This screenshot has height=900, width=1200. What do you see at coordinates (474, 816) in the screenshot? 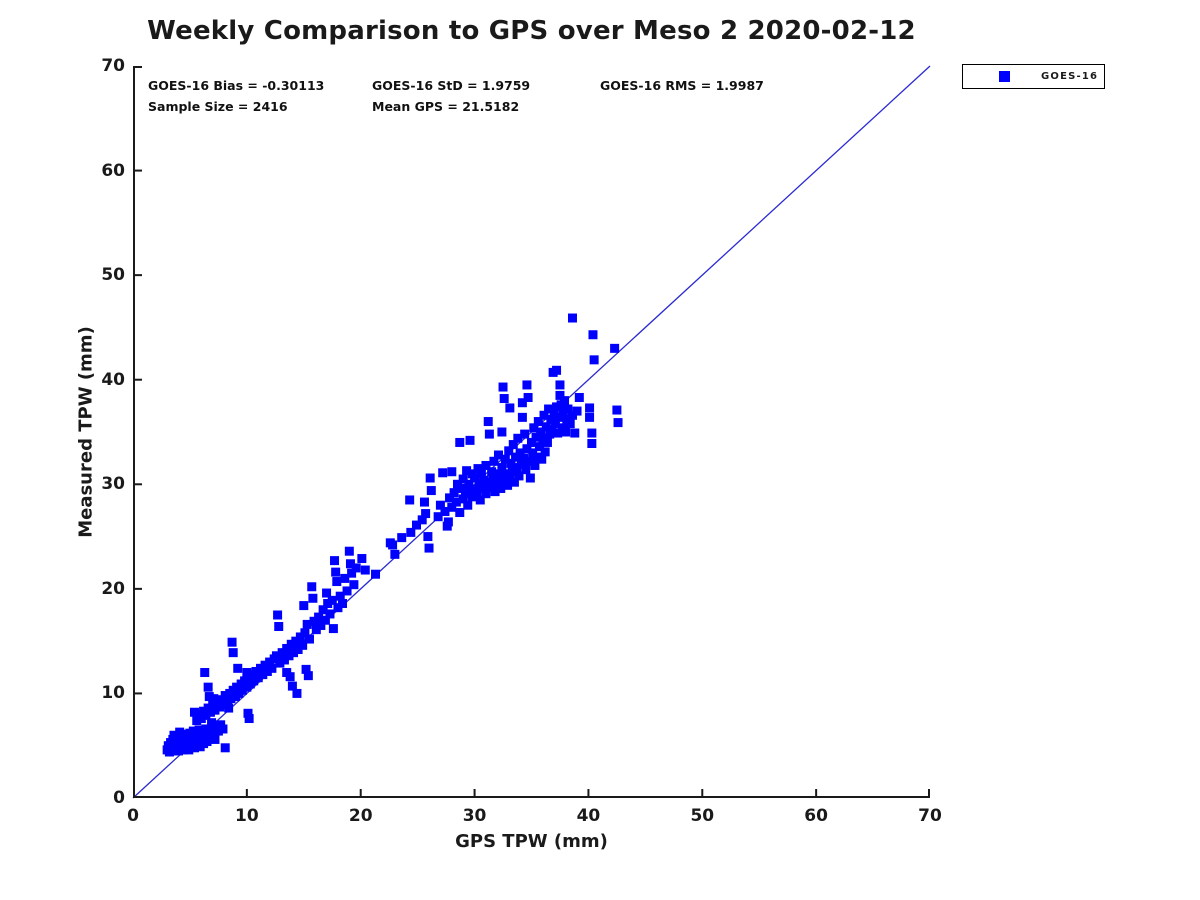
I see `x-tick-label: 30` at bounding box center [474, 816].